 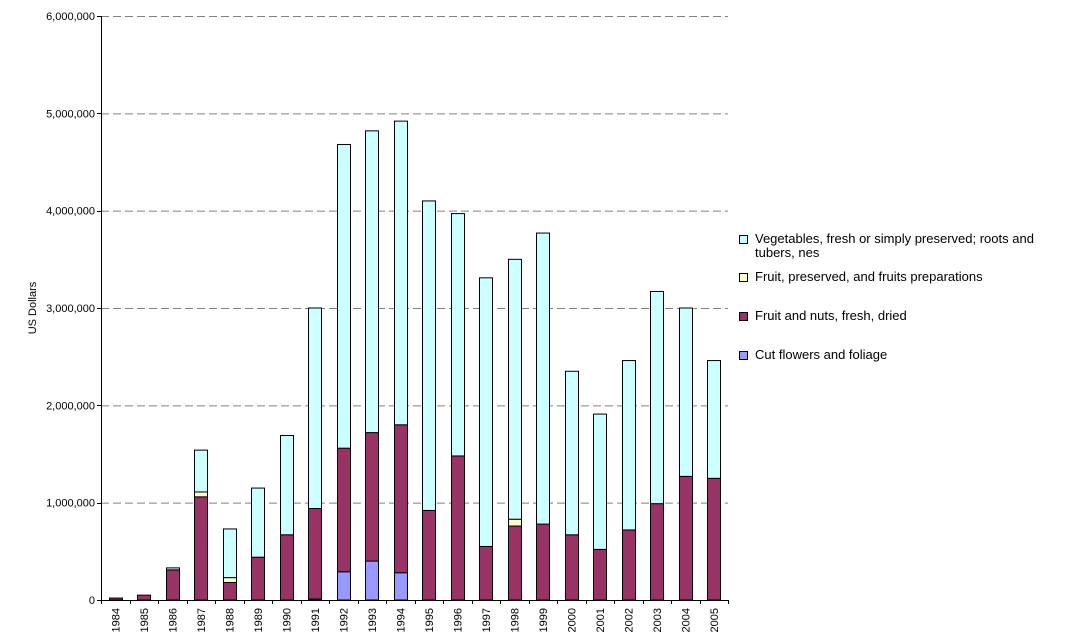 What do you see at coordinates (92, 601) in the screenshot?
I see `y-tick-label: 0` at bounding box center [92, 601].